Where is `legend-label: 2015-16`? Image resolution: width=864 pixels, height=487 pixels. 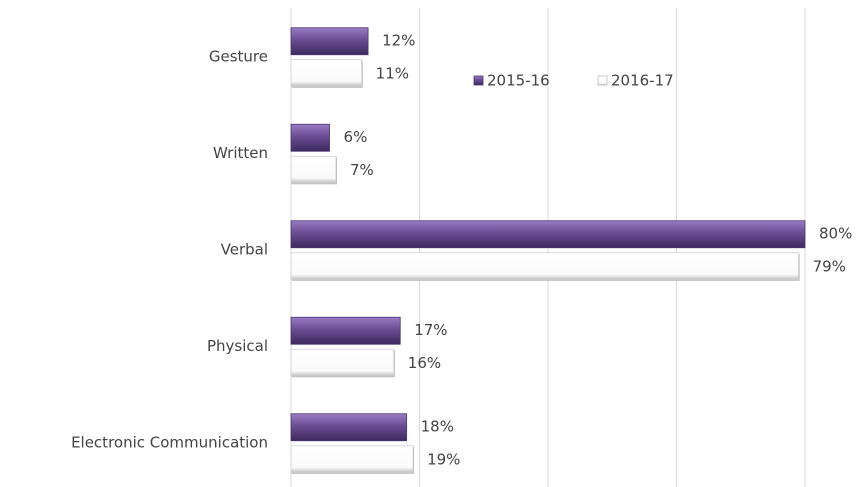
legend-label: 2015-16 is located at coordinates (518, 81).